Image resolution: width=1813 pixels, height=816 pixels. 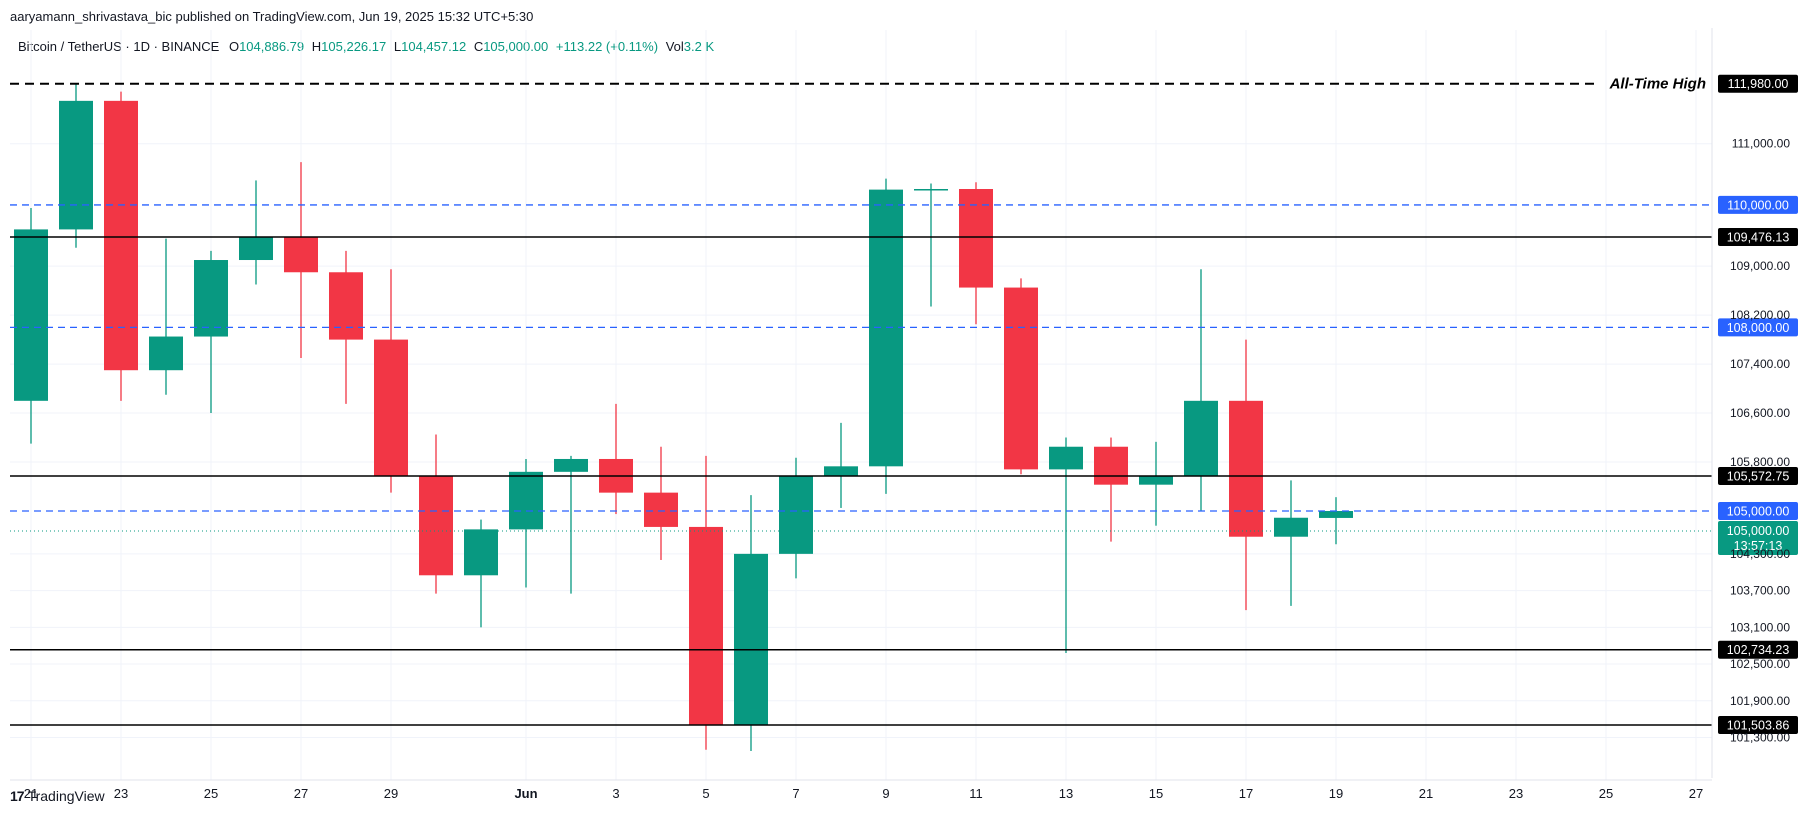 What do you see at coordinates (1760, 664) in the screenshot?
I see `price-tick-label: 102,500.00` at bounding box center [1760, 664].